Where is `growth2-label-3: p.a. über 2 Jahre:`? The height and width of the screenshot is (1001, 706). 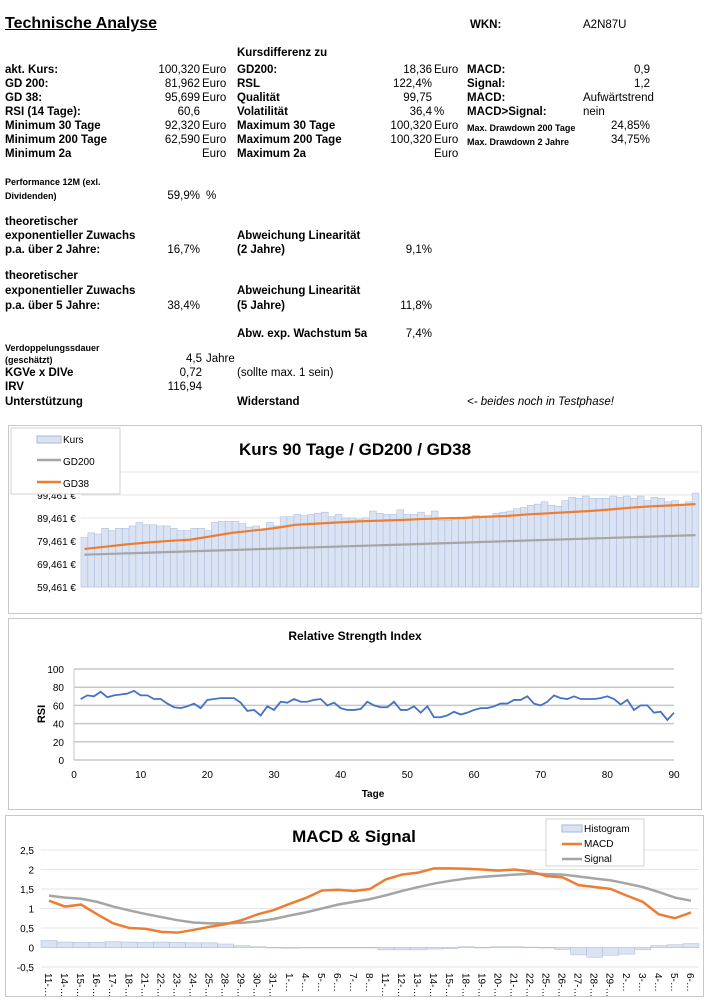 growth2-label-3: p.a. über 2 Jahre: is located at coordinates (53, 250).